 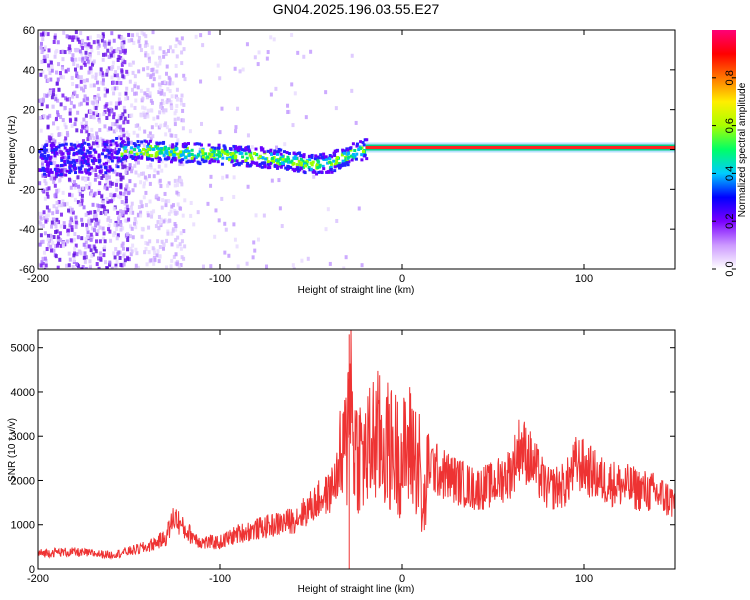 I want to click on x-tick-label: 100, so click(x=584, y=579).